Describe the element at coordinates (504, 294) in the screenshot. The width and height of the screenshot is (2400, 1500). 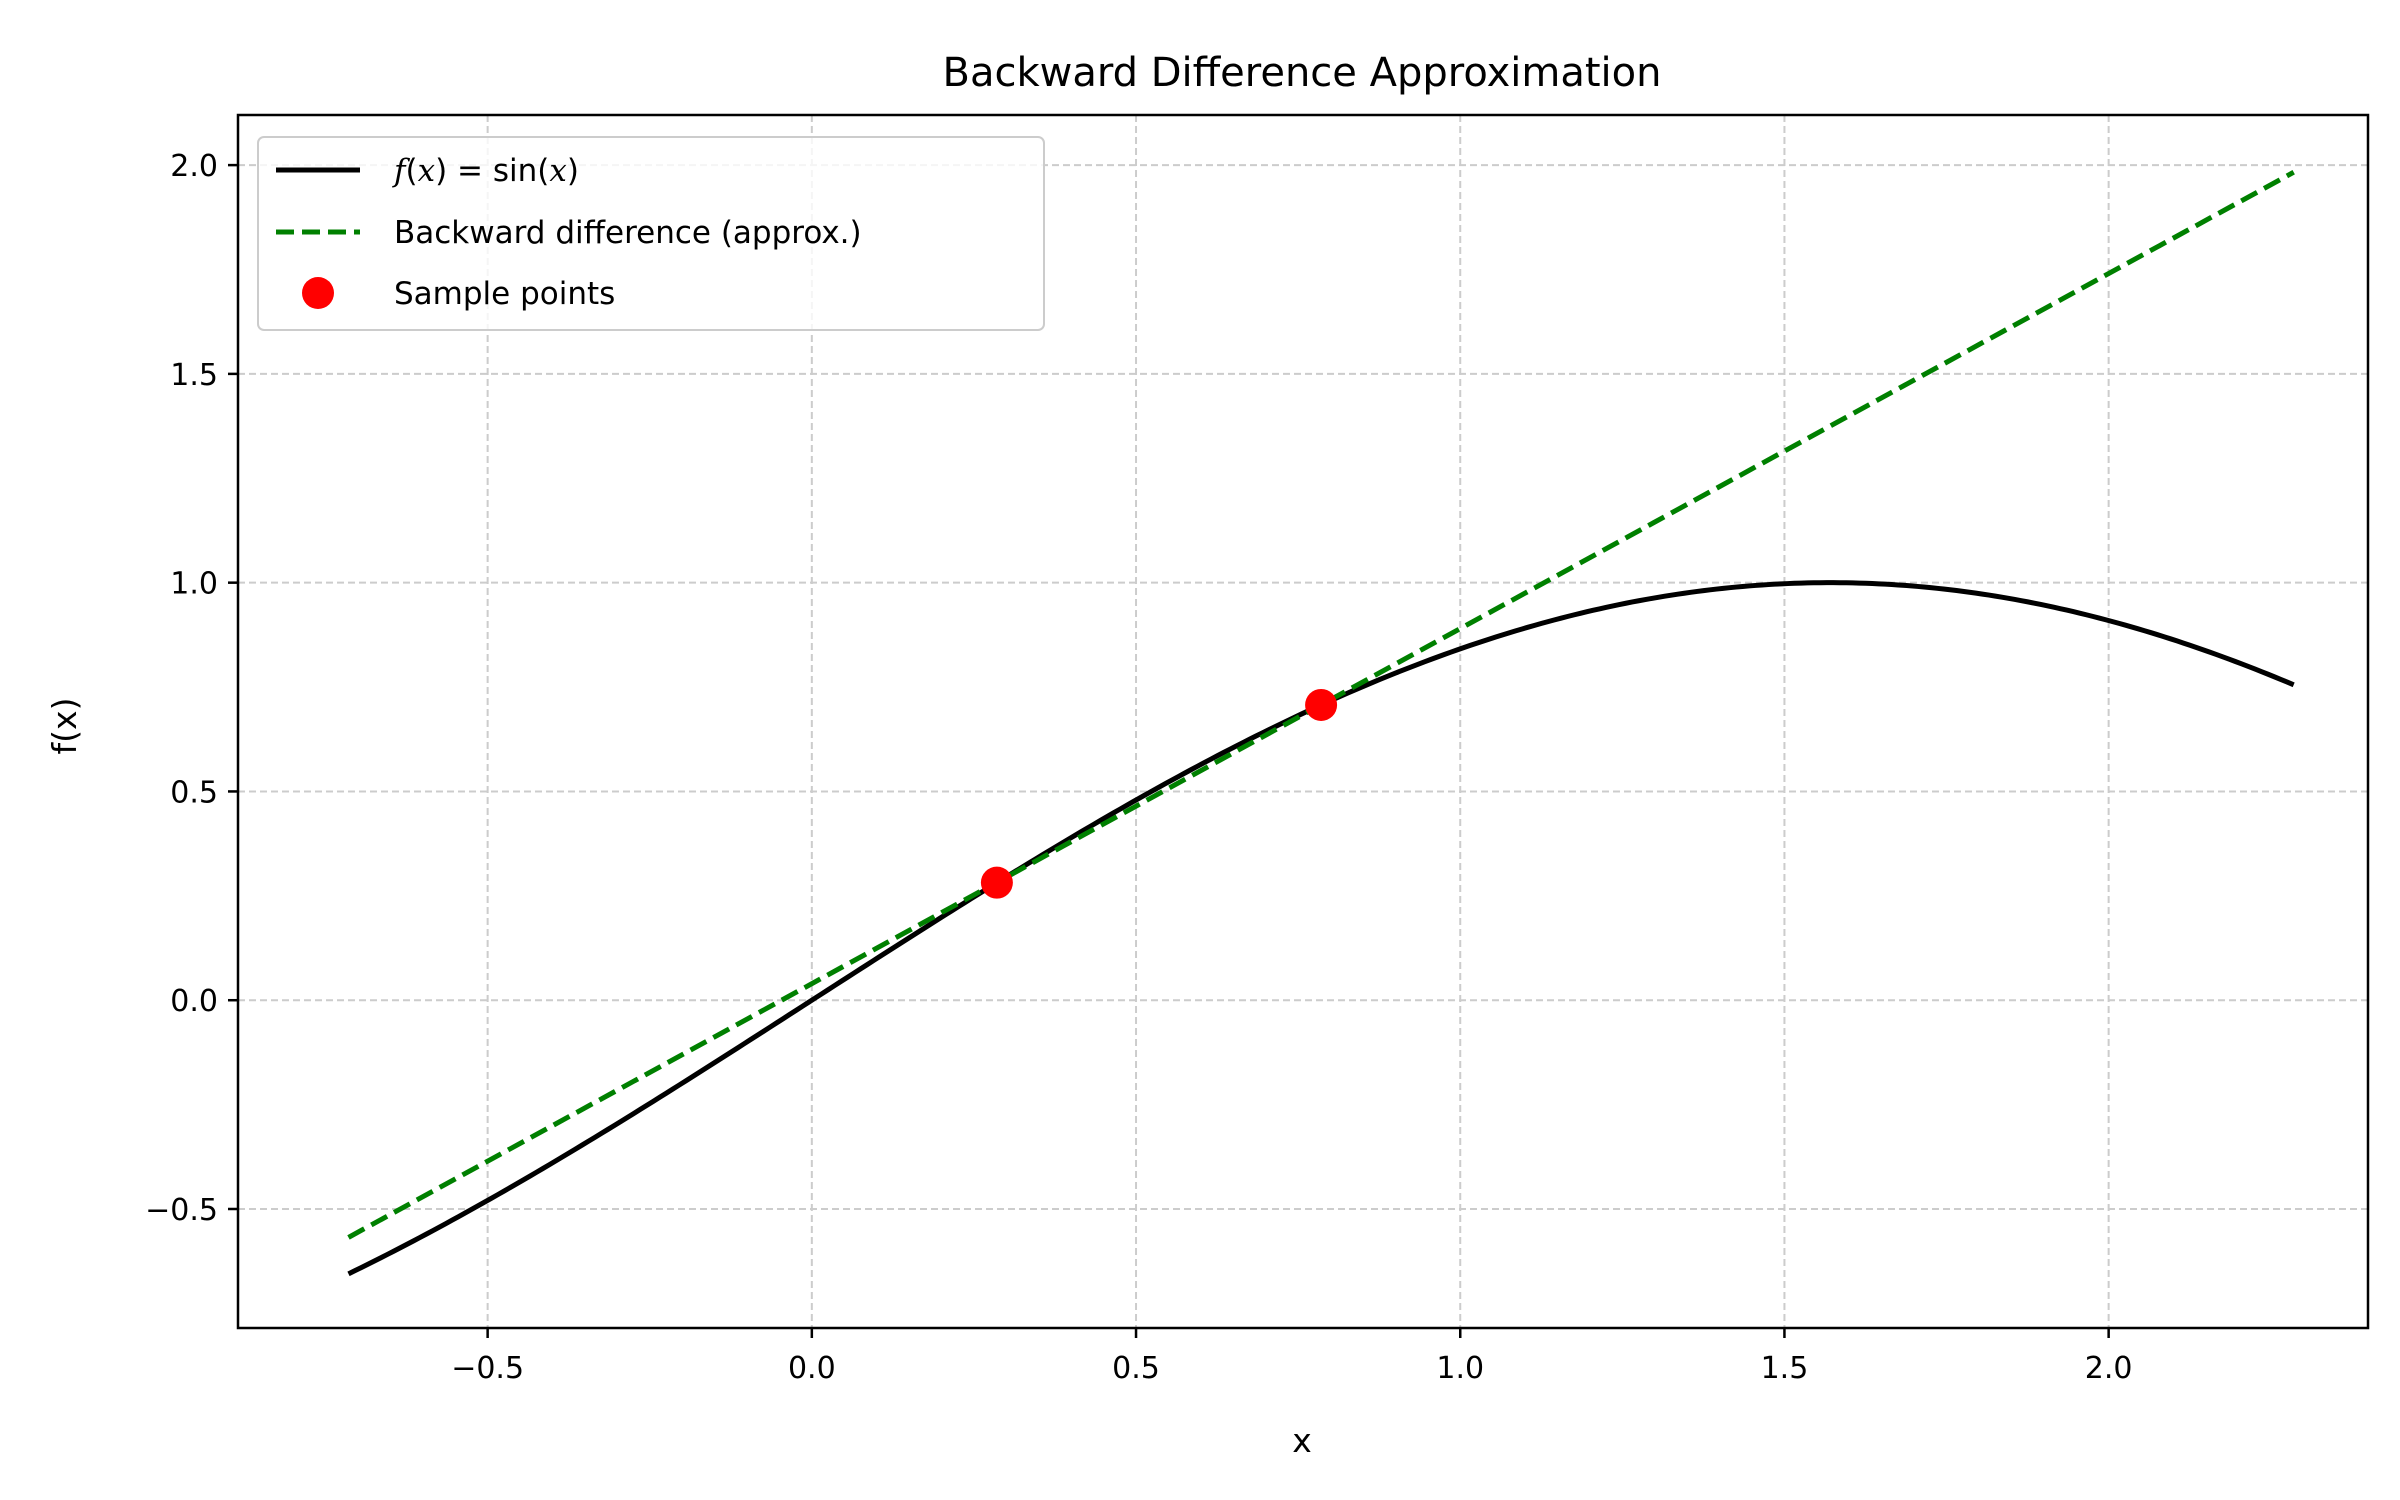
I see `legend-label-sample-points: Sample points` at that location.